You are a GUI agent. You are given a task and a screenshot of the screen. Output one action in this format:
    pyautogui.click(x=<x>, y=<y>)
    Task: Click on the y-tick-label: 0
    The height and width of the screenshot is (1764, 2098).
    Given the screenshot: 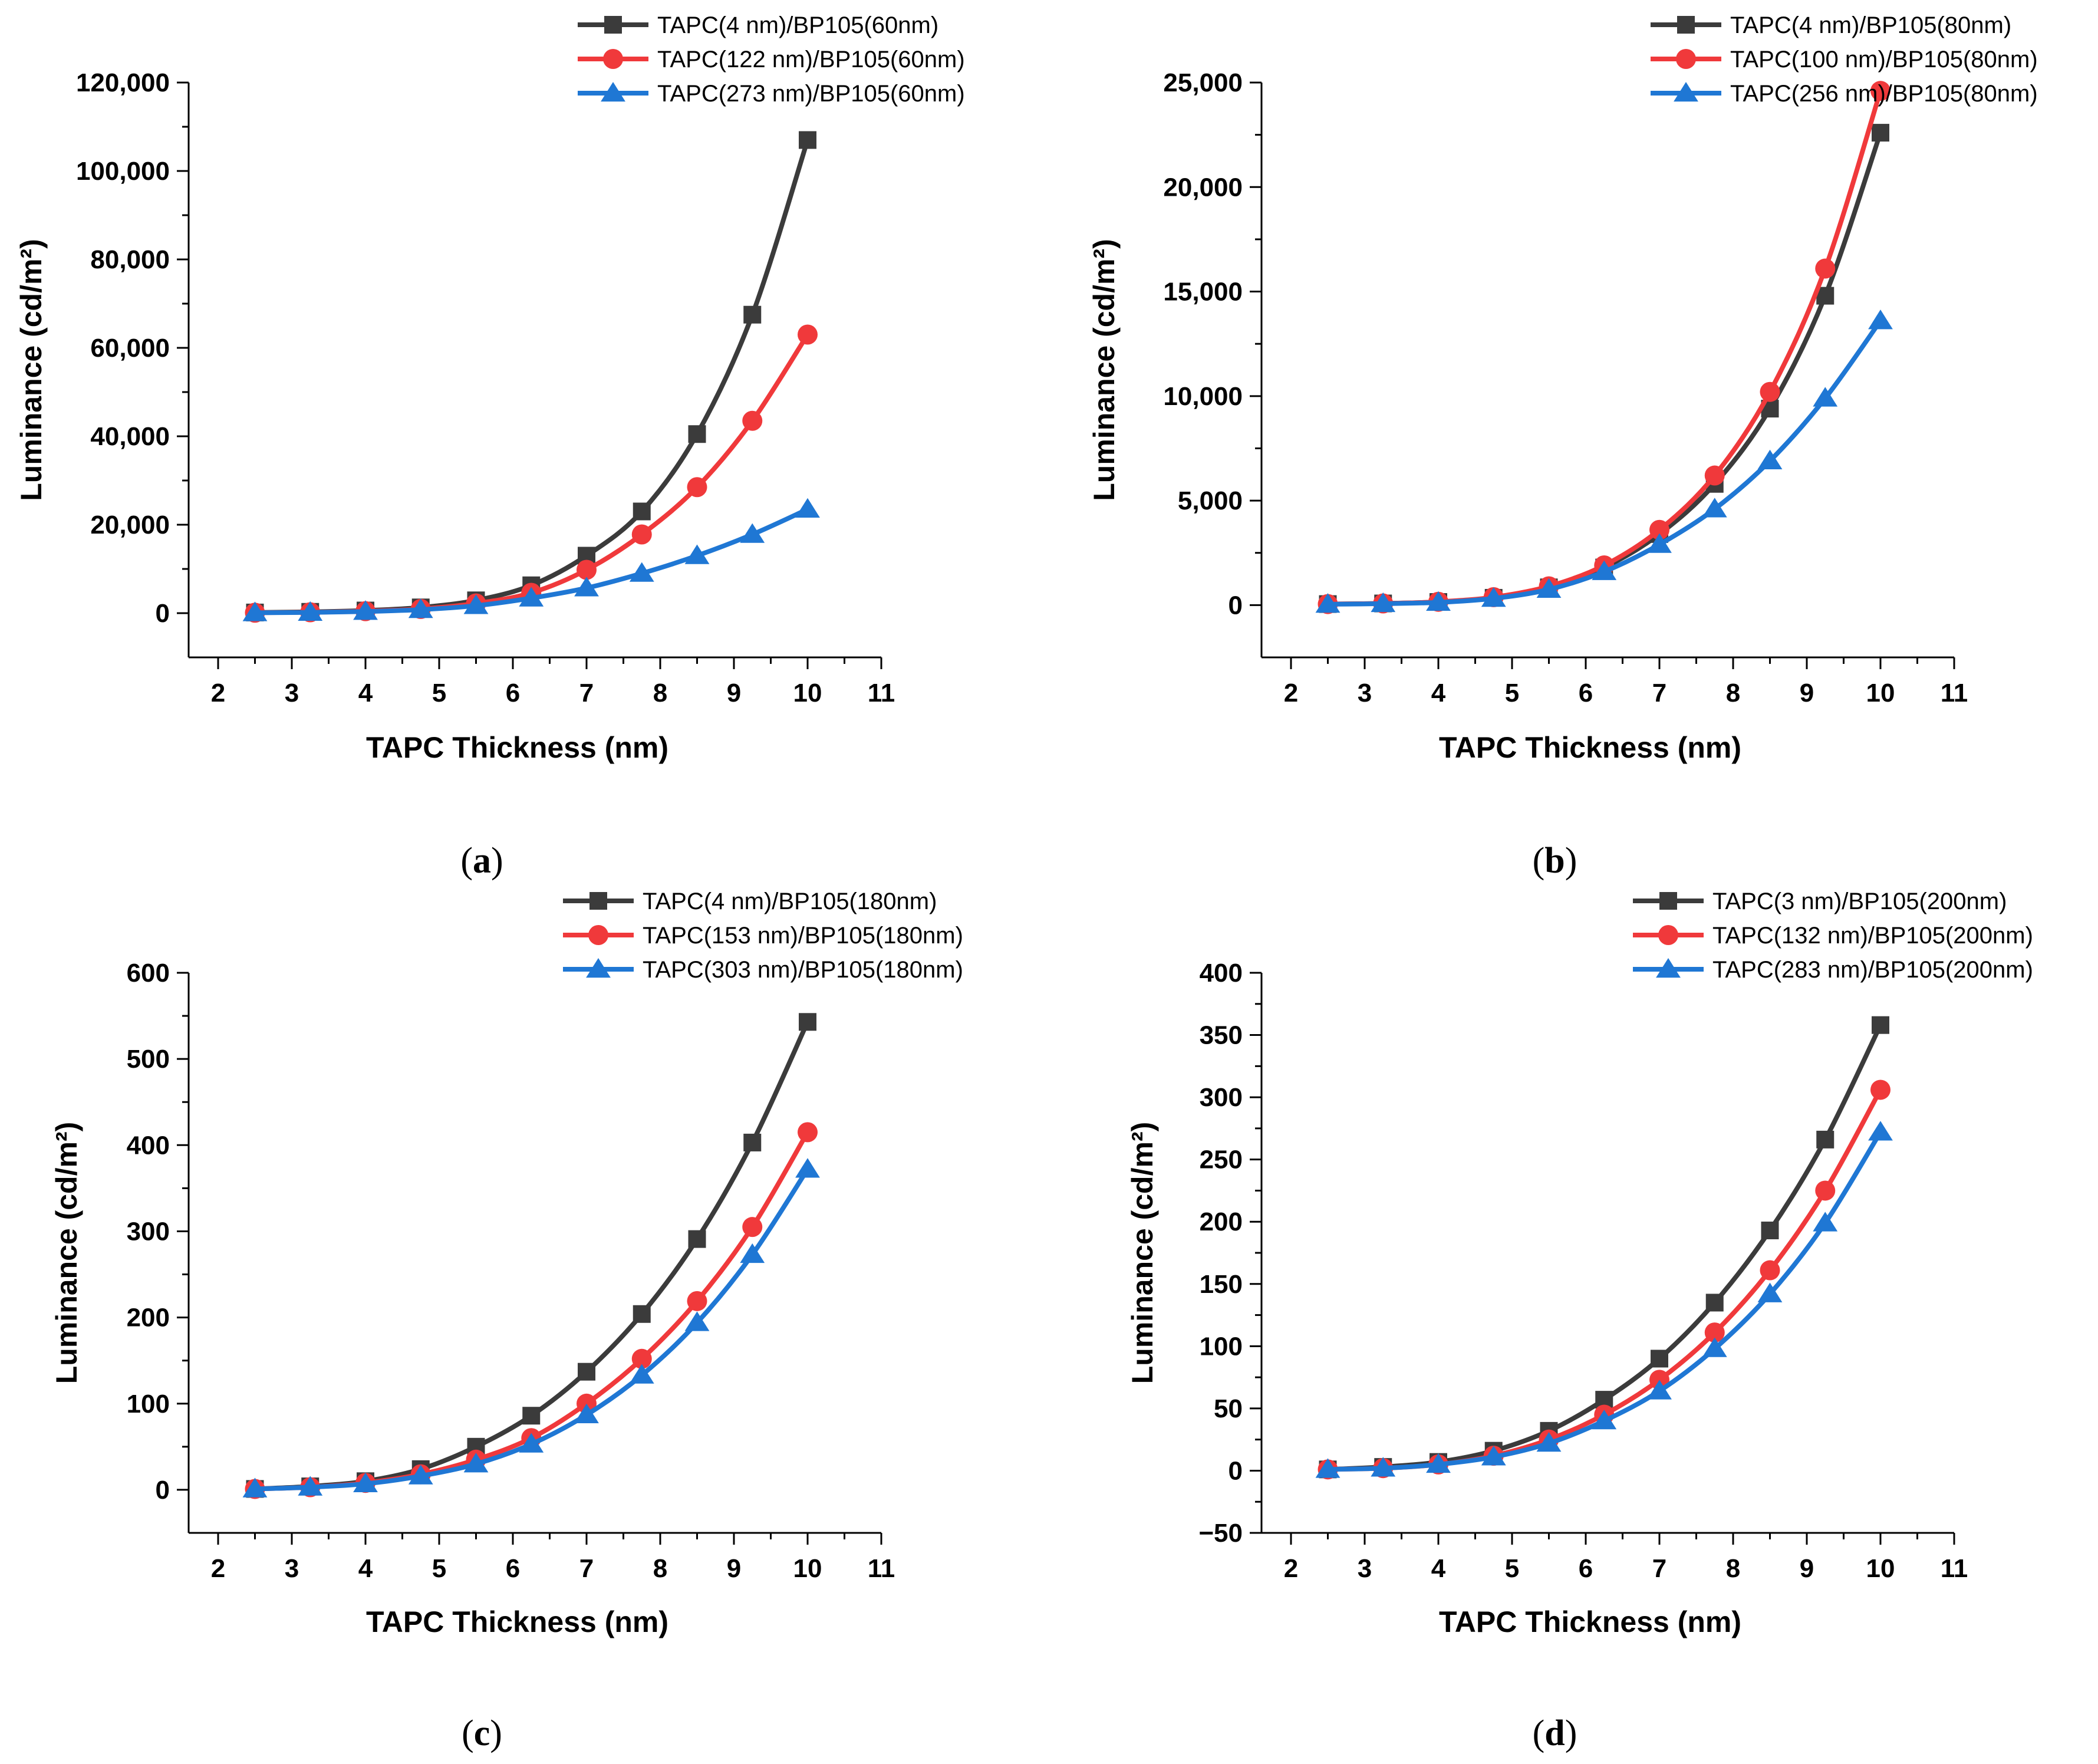 What is the action you would take?
    pyautogui.click(x=163, y=1490)
    